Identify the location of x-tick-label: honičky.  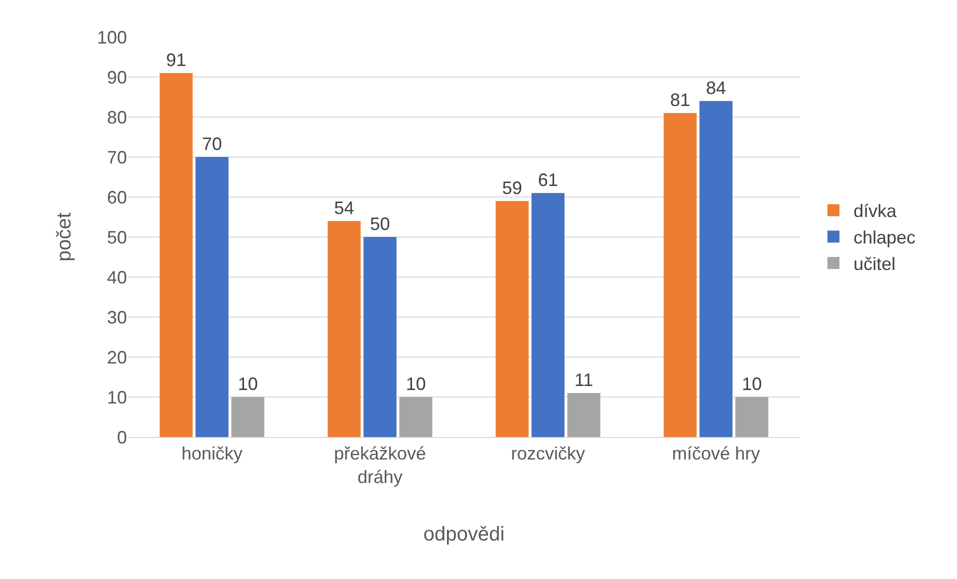
(212, 454).